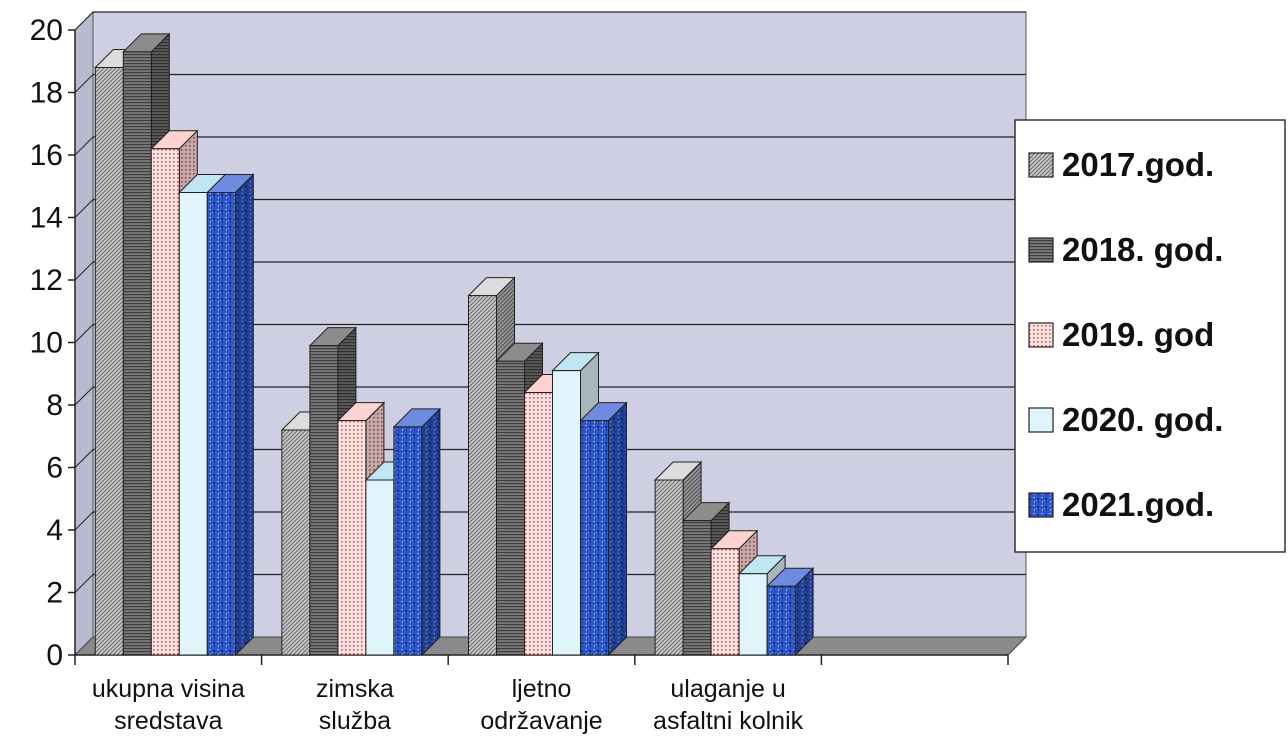  What do you see at coordinates (46, 218) in the screenshot?
I see `y-tick-label: 14` at bounding box center [46, 218].